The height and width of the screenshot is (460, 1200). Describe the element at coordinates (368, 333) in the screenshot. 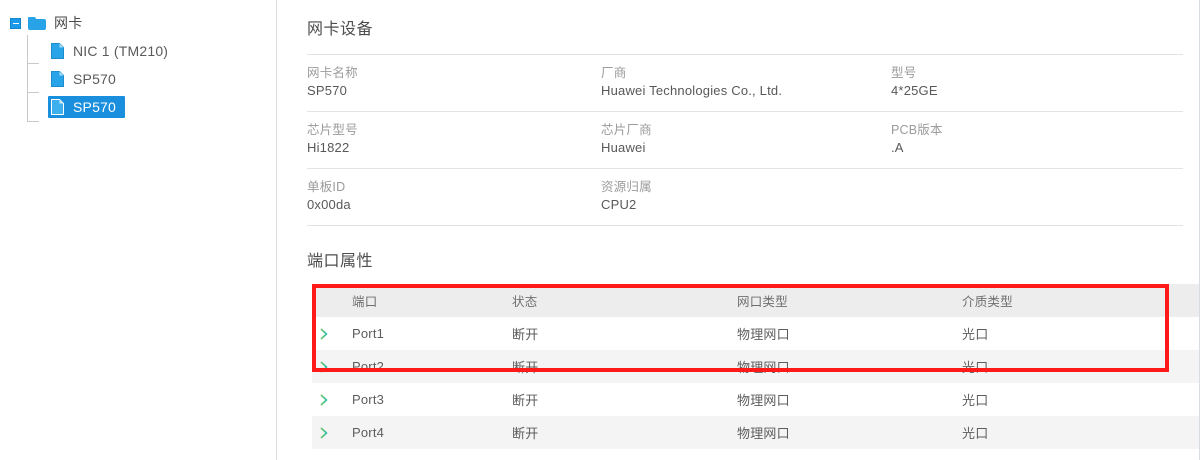

I see `cell-port: Port1` at that location.